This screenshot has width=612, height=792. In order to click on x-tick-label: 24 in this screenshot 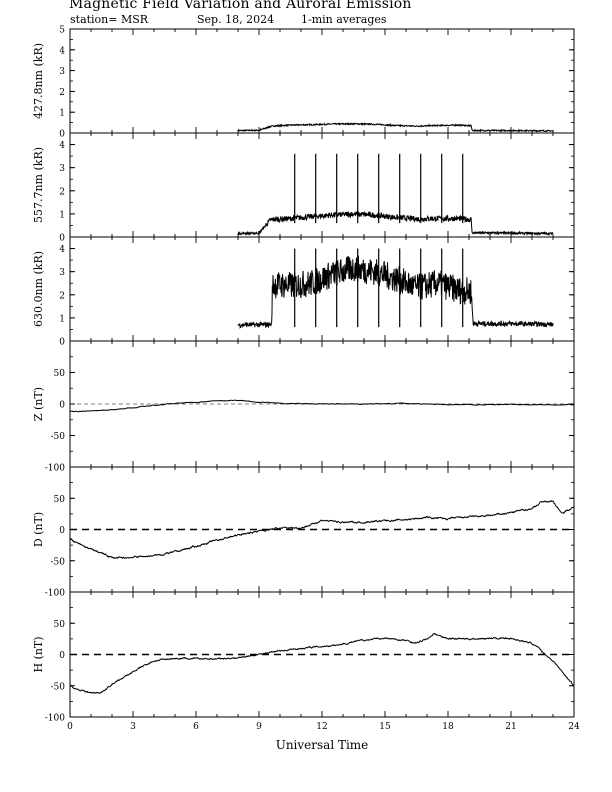, I will do `click(574, 727)`.